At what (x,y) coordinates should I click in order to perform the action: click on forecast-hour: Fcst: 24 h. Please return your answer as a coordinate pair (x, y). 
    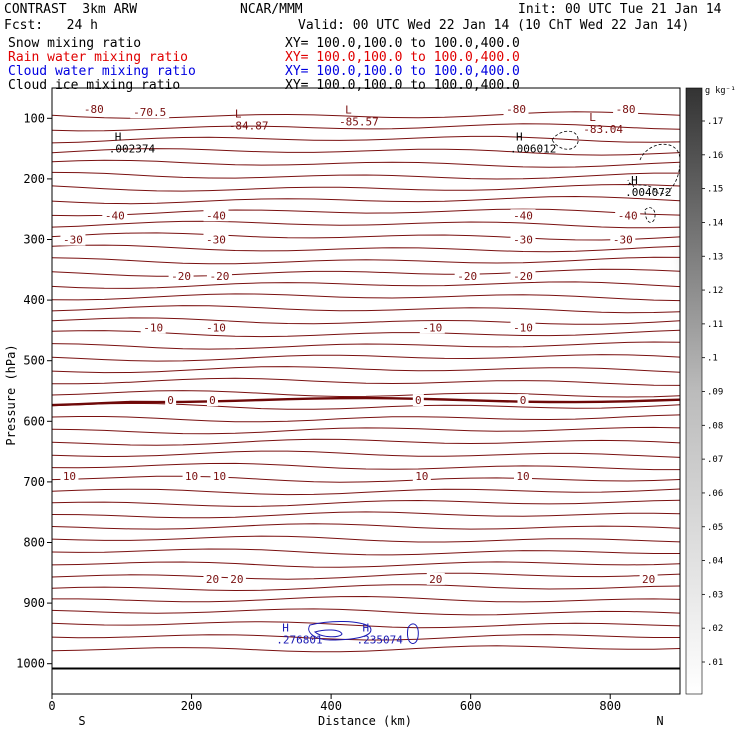
    Looking at the image, I should click on (51, 25).